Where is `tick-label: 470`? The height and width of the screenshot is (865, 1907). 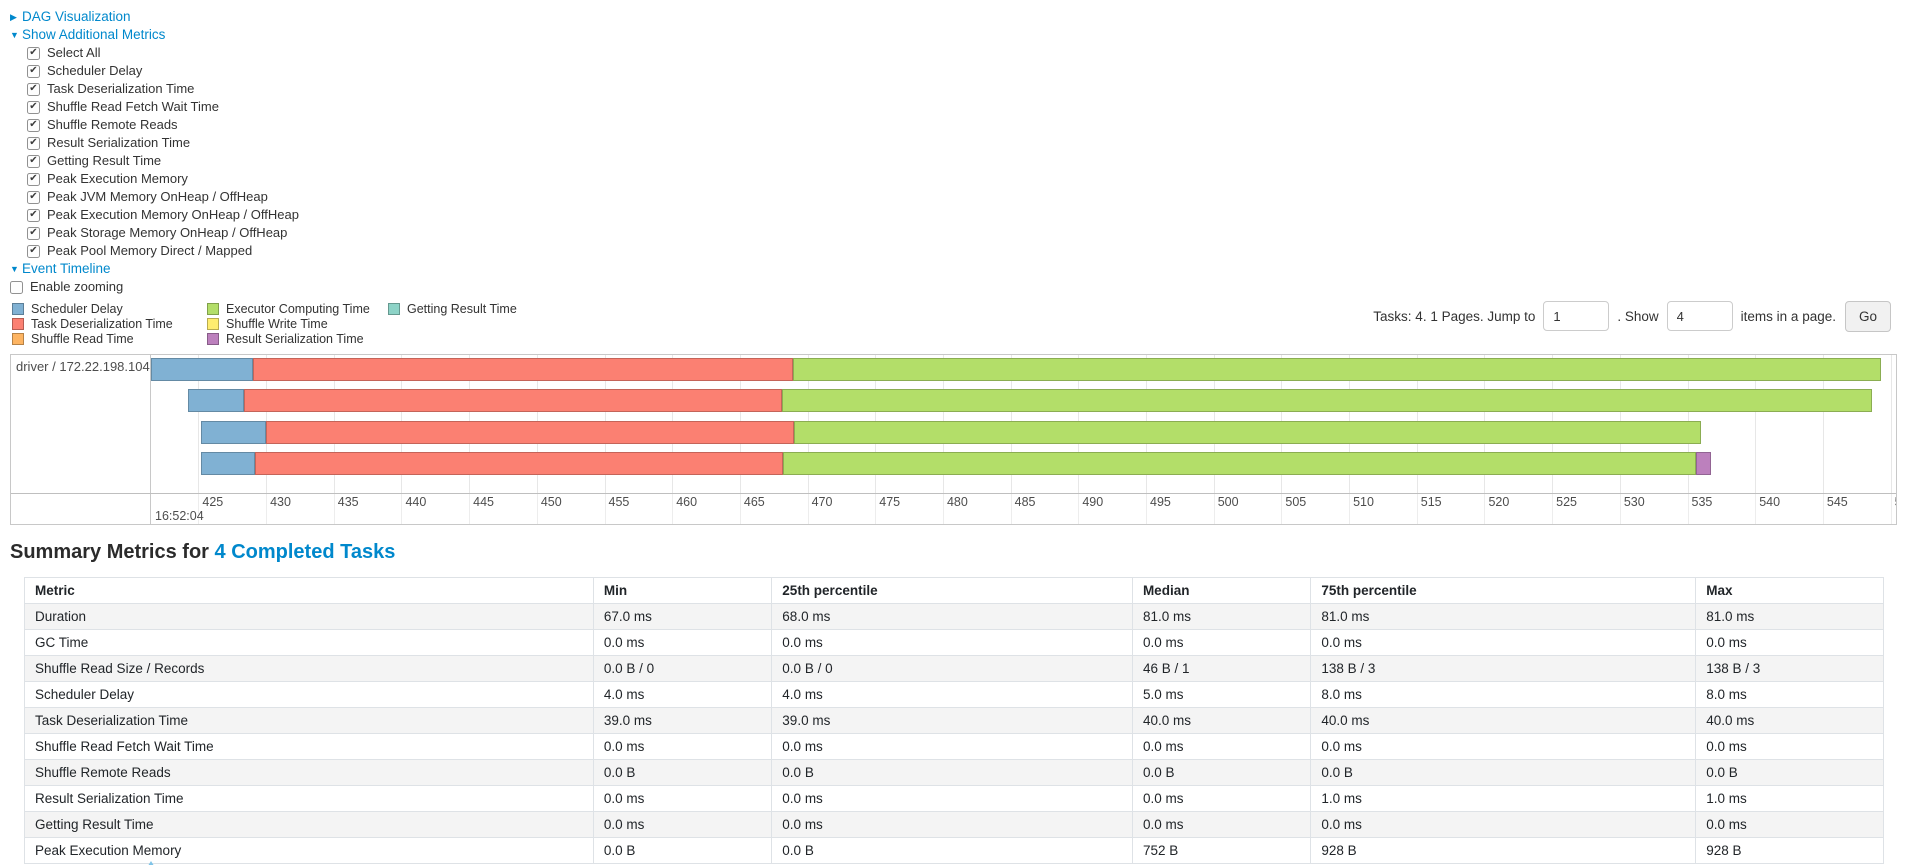
tick-label: 470 is located at coordinates (822, 502).